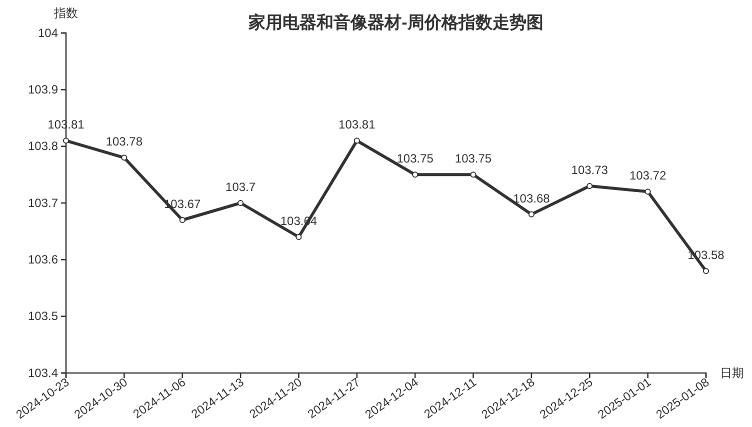 The height and width of the screenshot is (427, 752). What do you see at coordinates (357, 125) in the screenshot?
I see `data-label: 103.81` at bounding box center [357, 125].